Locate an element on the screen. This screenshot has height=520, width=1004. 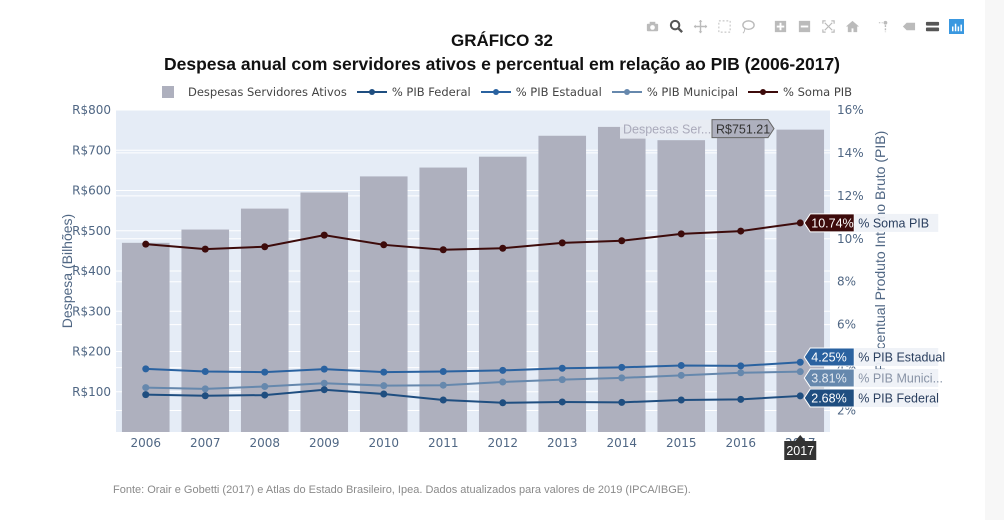
home-button is located at coordinates (852, 26).